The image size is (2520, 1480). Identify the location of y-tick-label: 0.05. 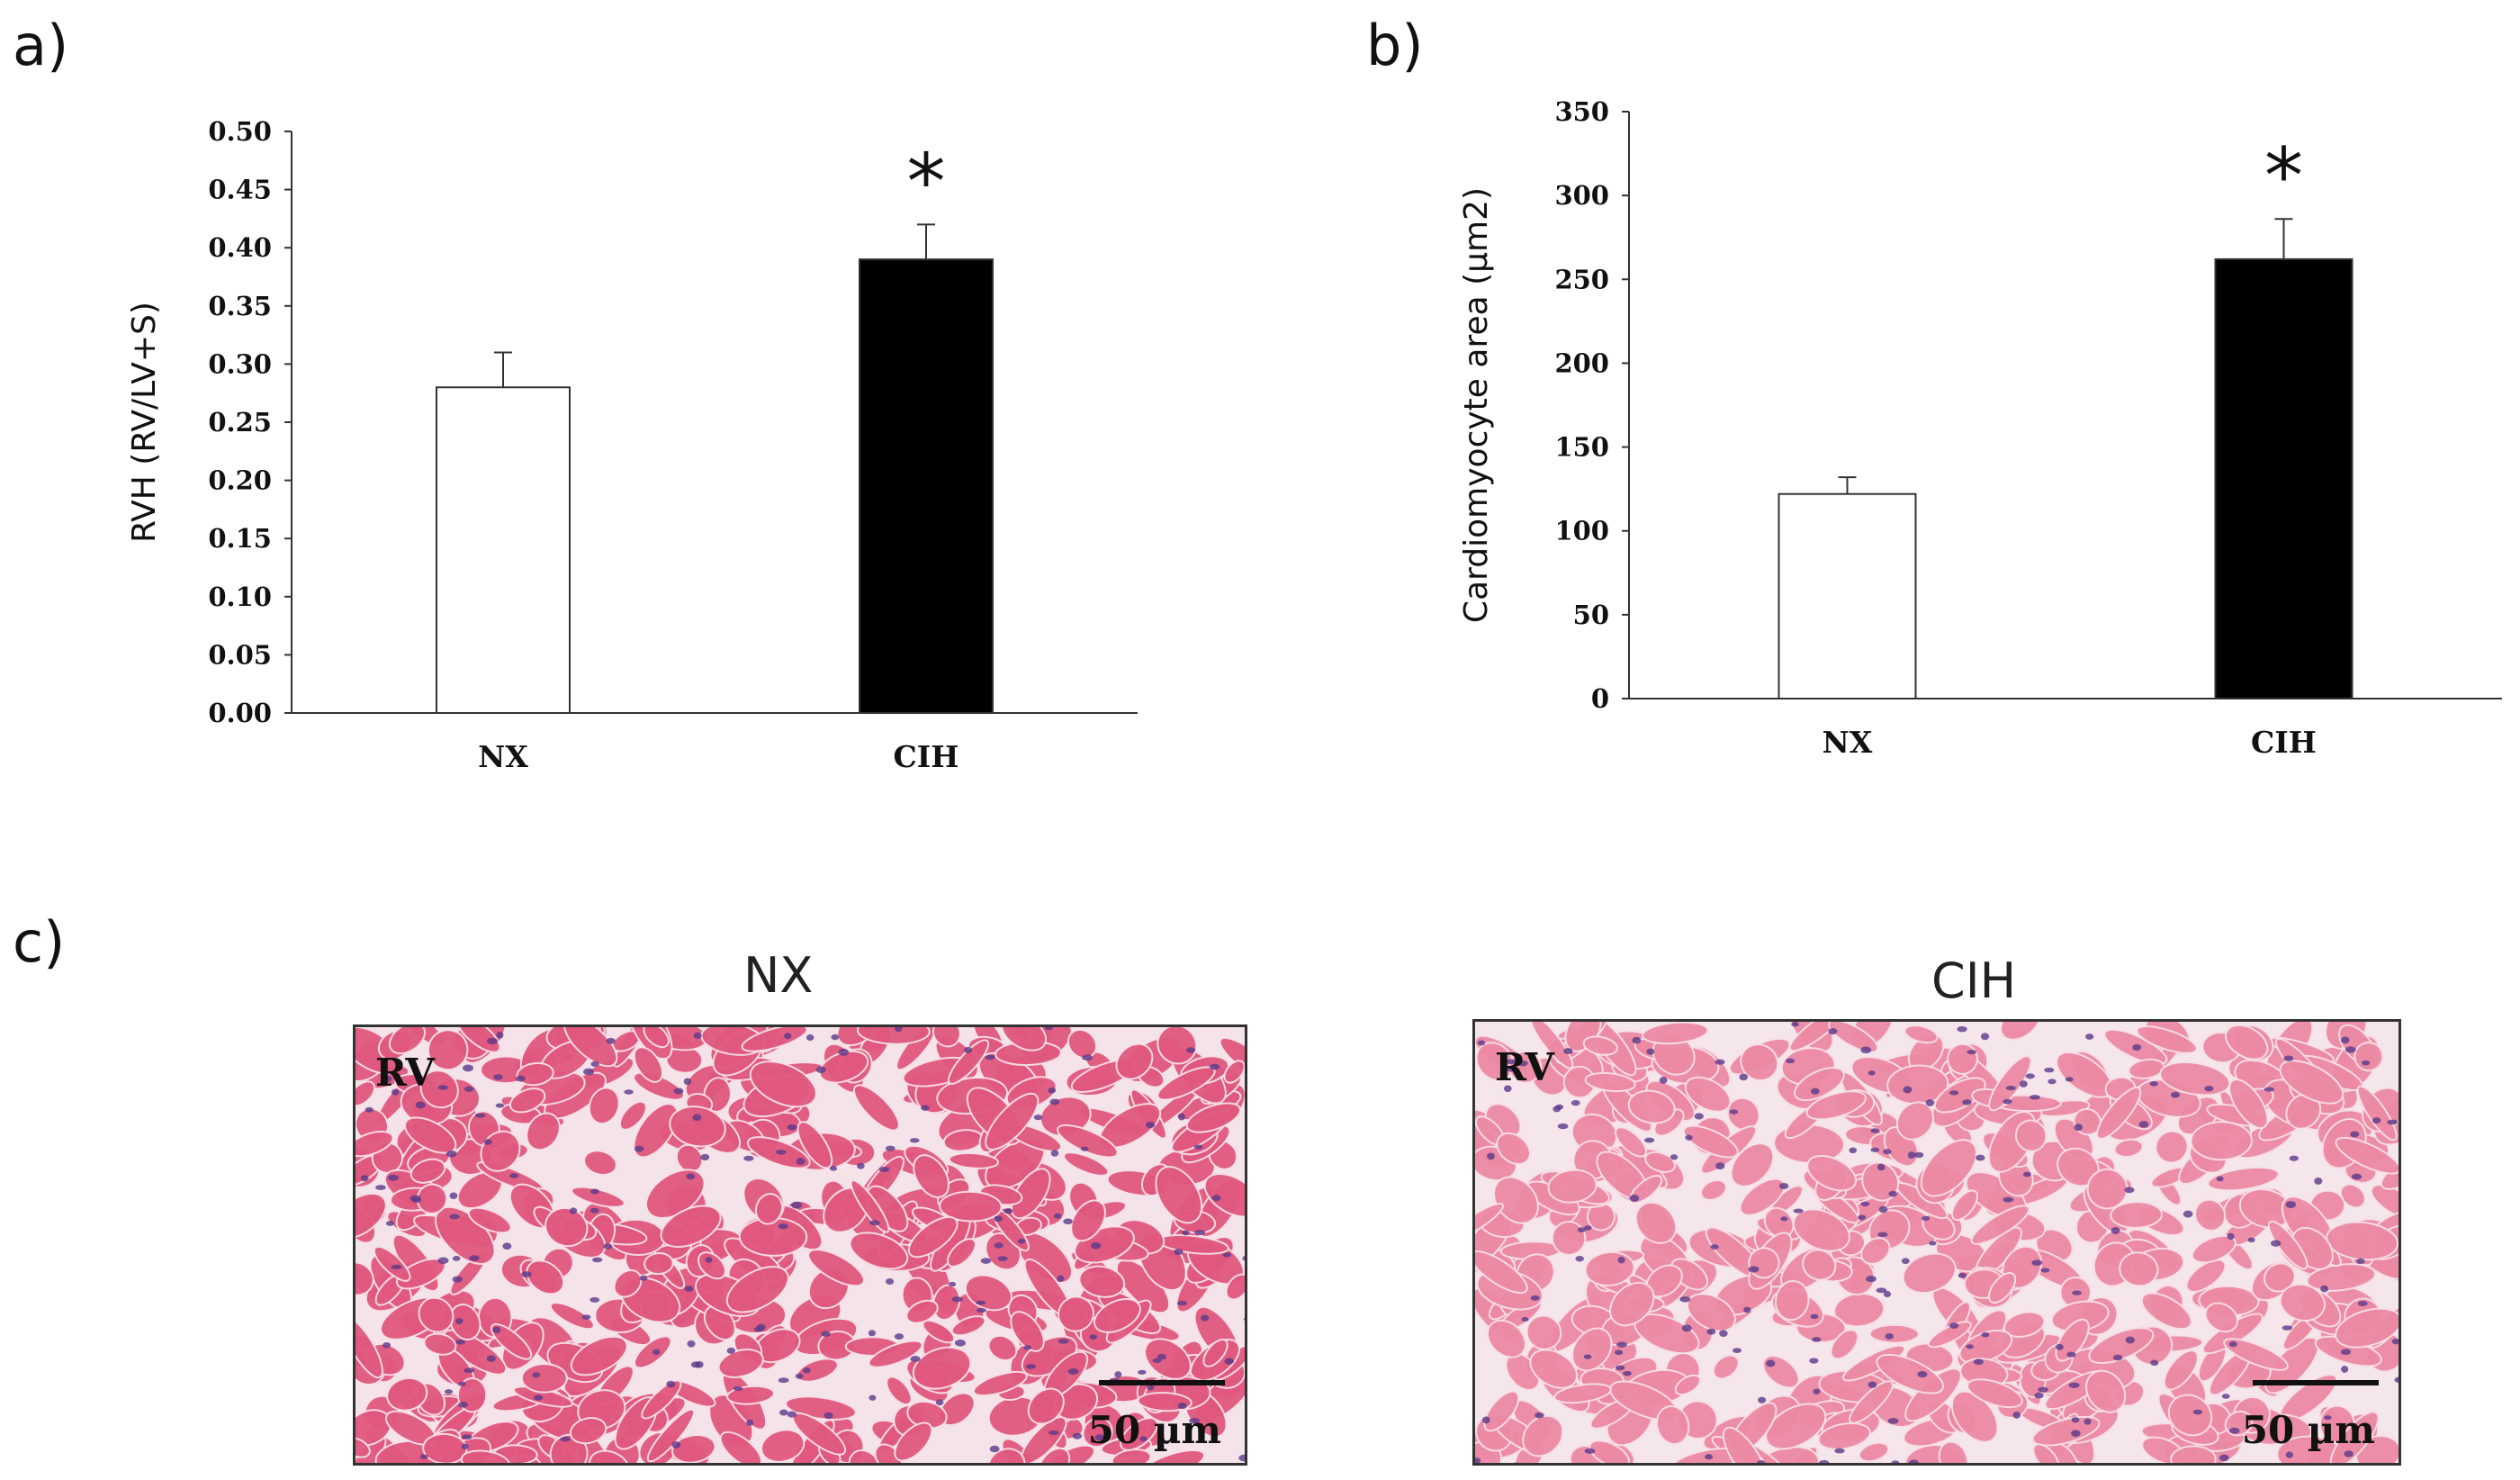
(240, 654).